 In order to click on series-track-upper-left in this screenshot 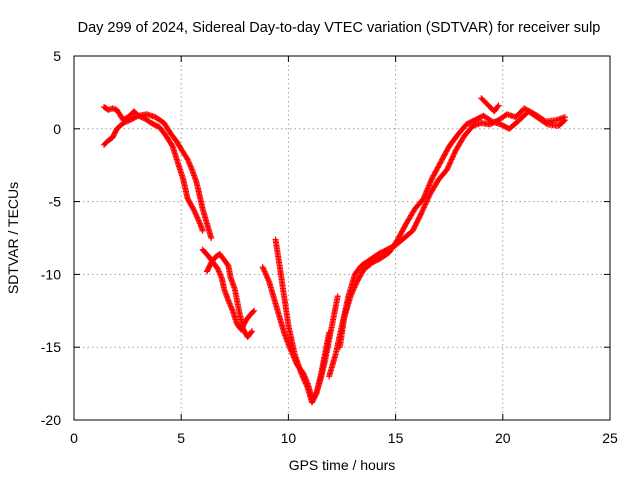, I will do `click(153, 168)`.